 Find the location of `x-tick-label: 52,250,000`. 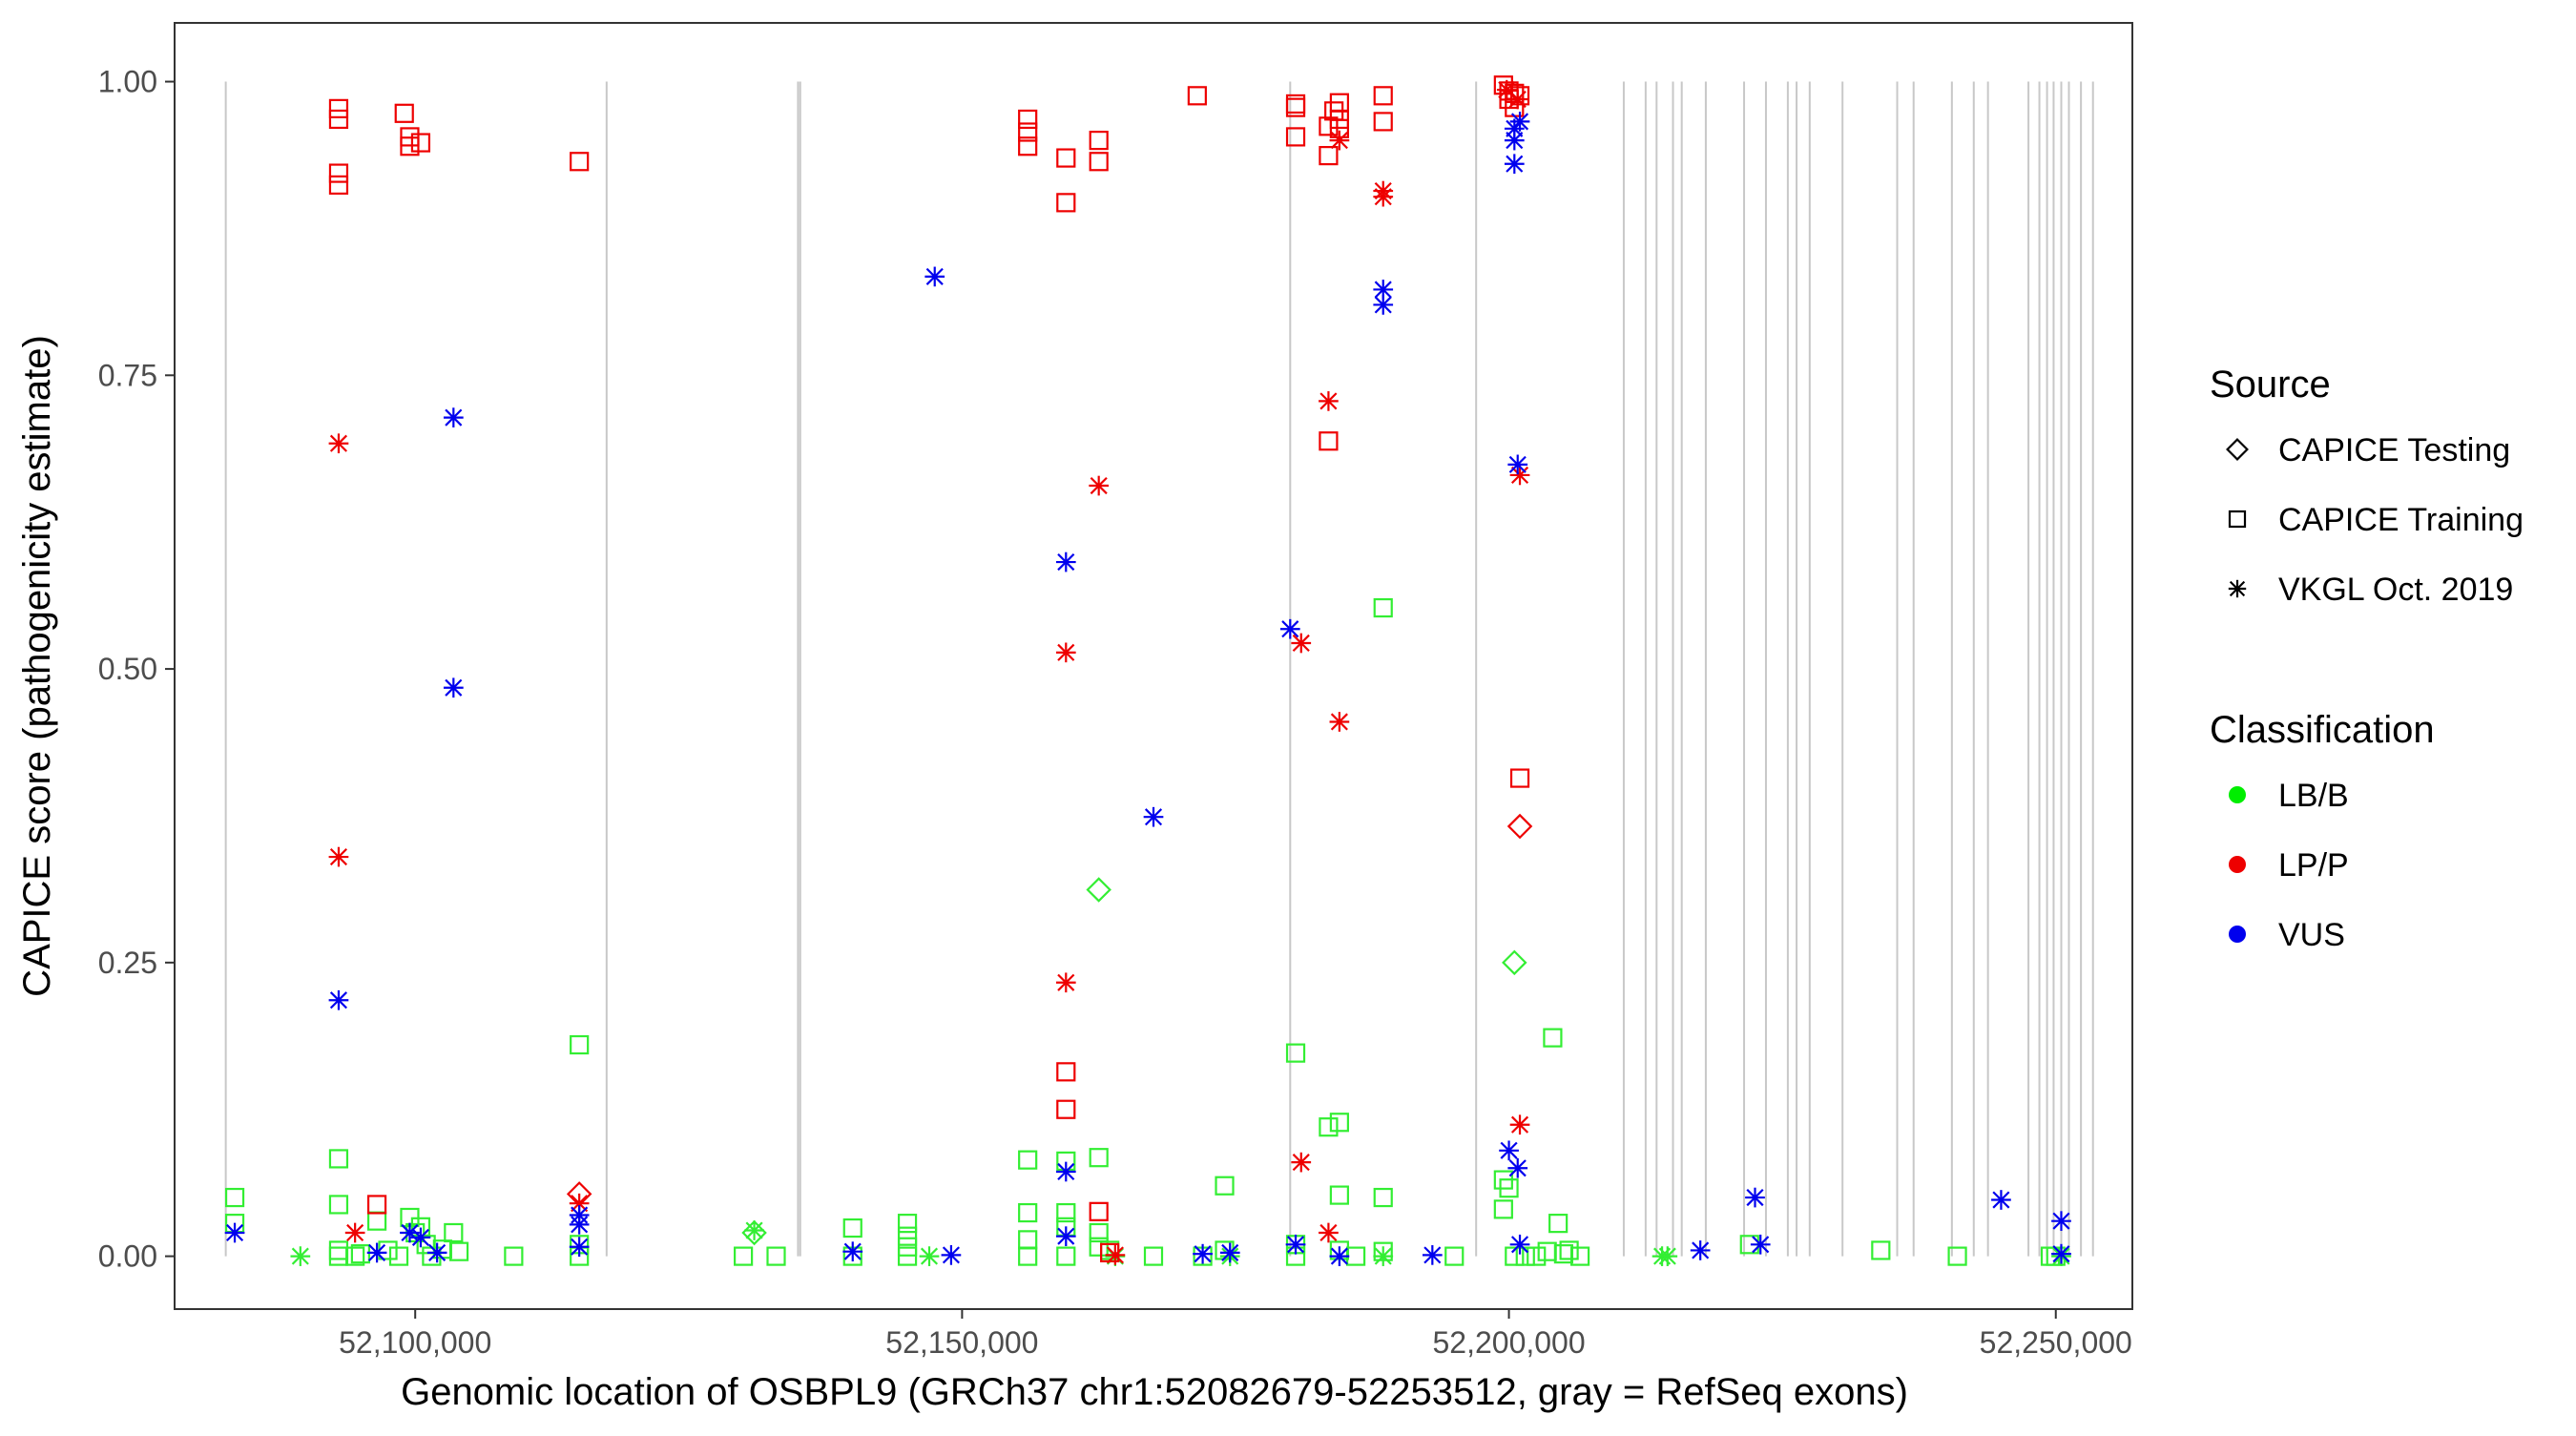

x-tick-label: 52,250,000 is located at coordinates (2056, 1342).